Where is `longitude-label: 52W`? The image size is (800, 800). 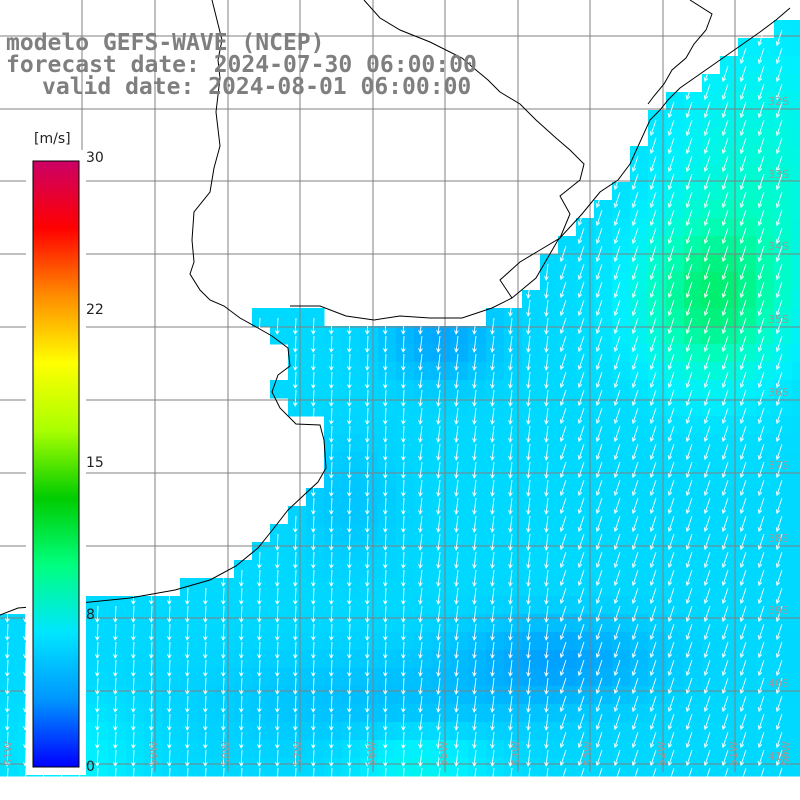
longitude-label: 52W is located at coordinates (661, 753).